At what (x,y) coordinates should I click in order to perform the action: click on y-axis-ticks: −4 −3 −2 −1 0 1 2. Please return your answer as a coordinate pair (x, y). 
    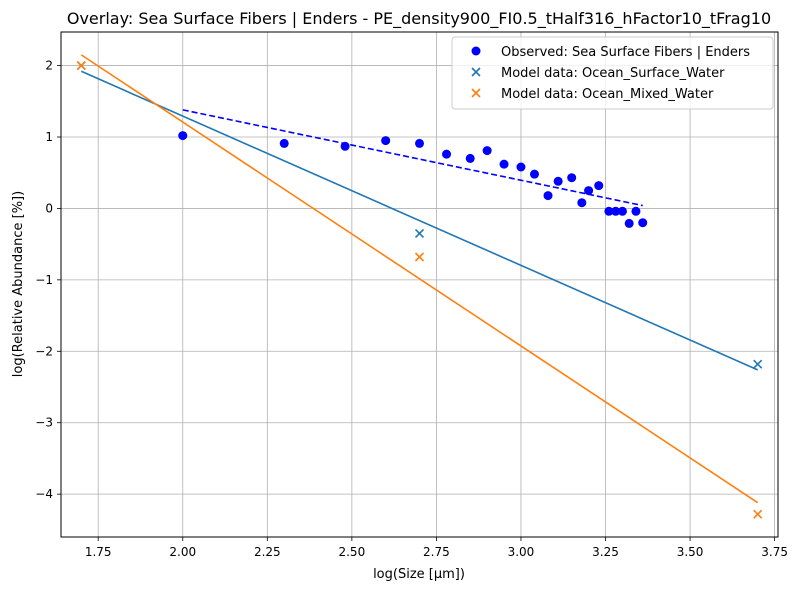
    Looking at the image, I should click on (48, 280).